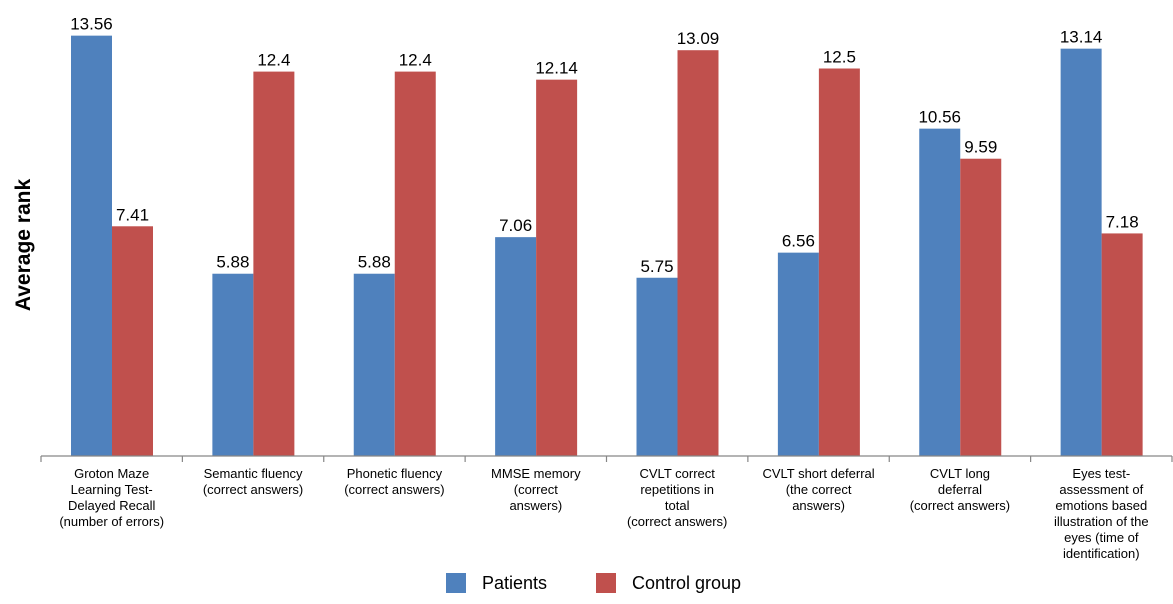 The image size is (1173, 604). I want to click on category-label: CVLT long deferral (correct answers), so click(960, 489).